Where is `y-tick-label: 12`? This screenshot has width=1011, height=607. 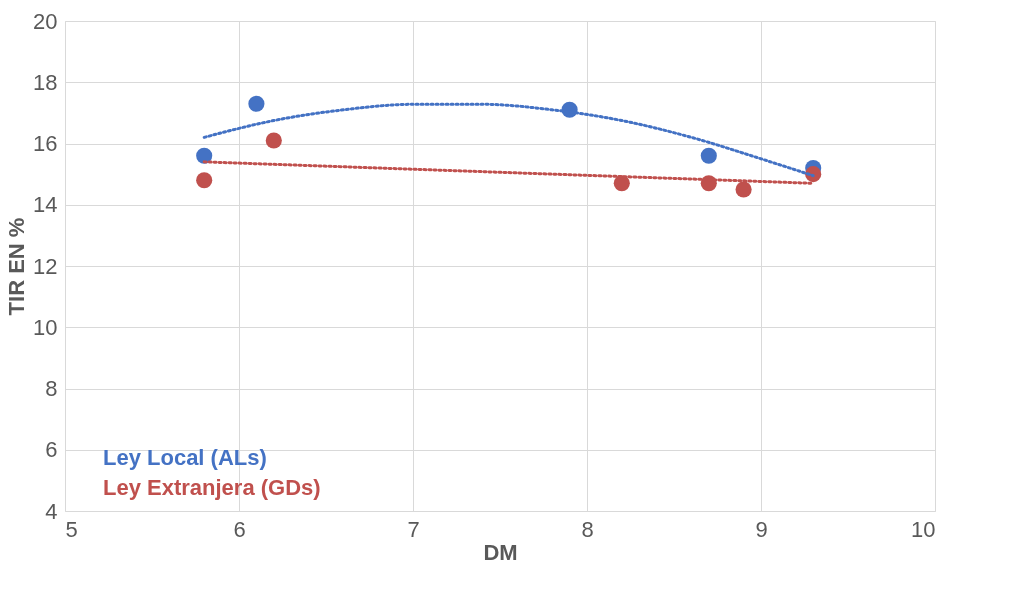
y-tick-label: 12 is located at coordinates (45, 266).